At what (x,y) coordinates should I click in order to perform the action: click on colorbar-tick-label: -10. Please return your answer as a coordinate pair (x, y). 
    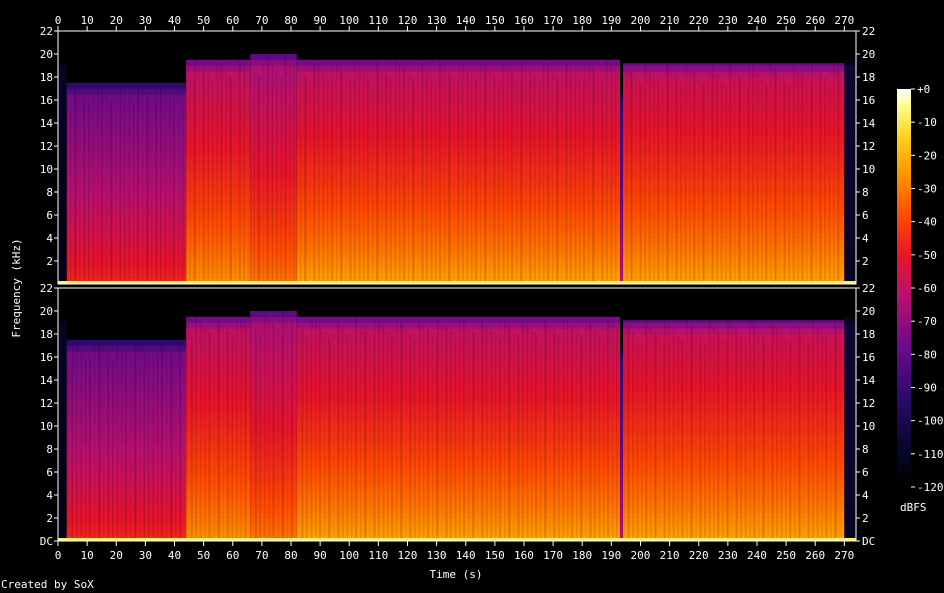
    Looking at the image, I should click on (927, 122).